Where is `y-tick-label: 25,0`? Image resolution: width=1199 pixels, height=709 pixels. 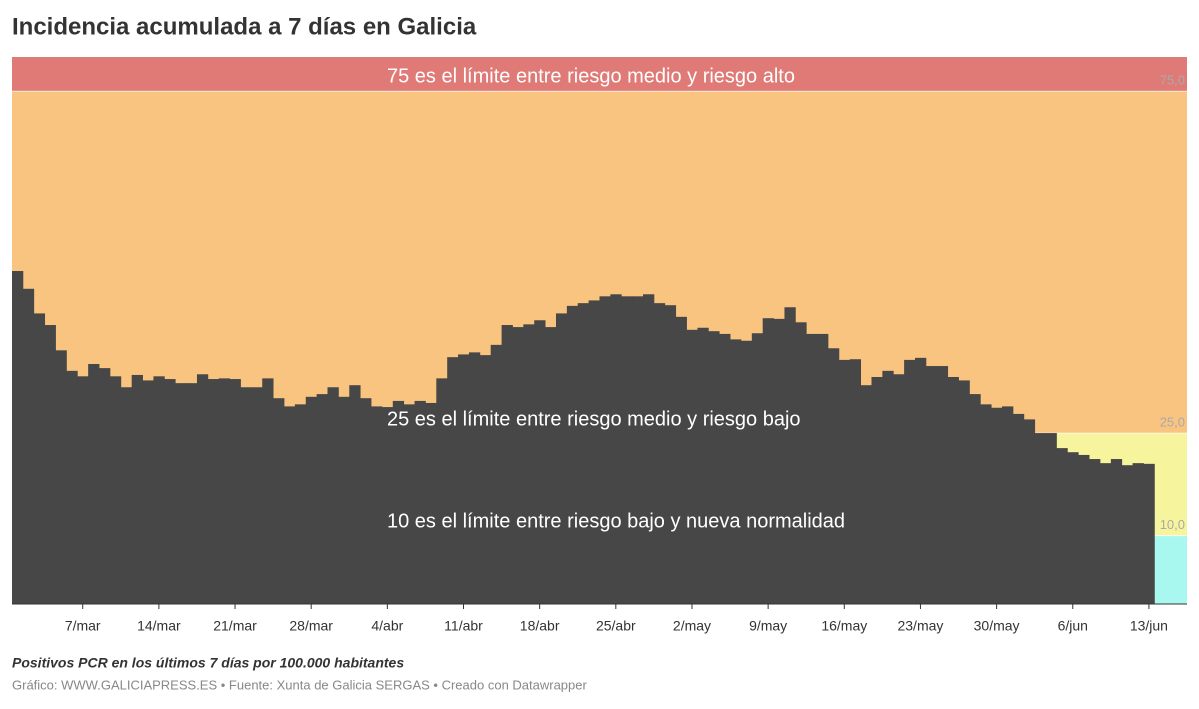
y-tick-label: 25,0 is located at coordinates (1172, 422).